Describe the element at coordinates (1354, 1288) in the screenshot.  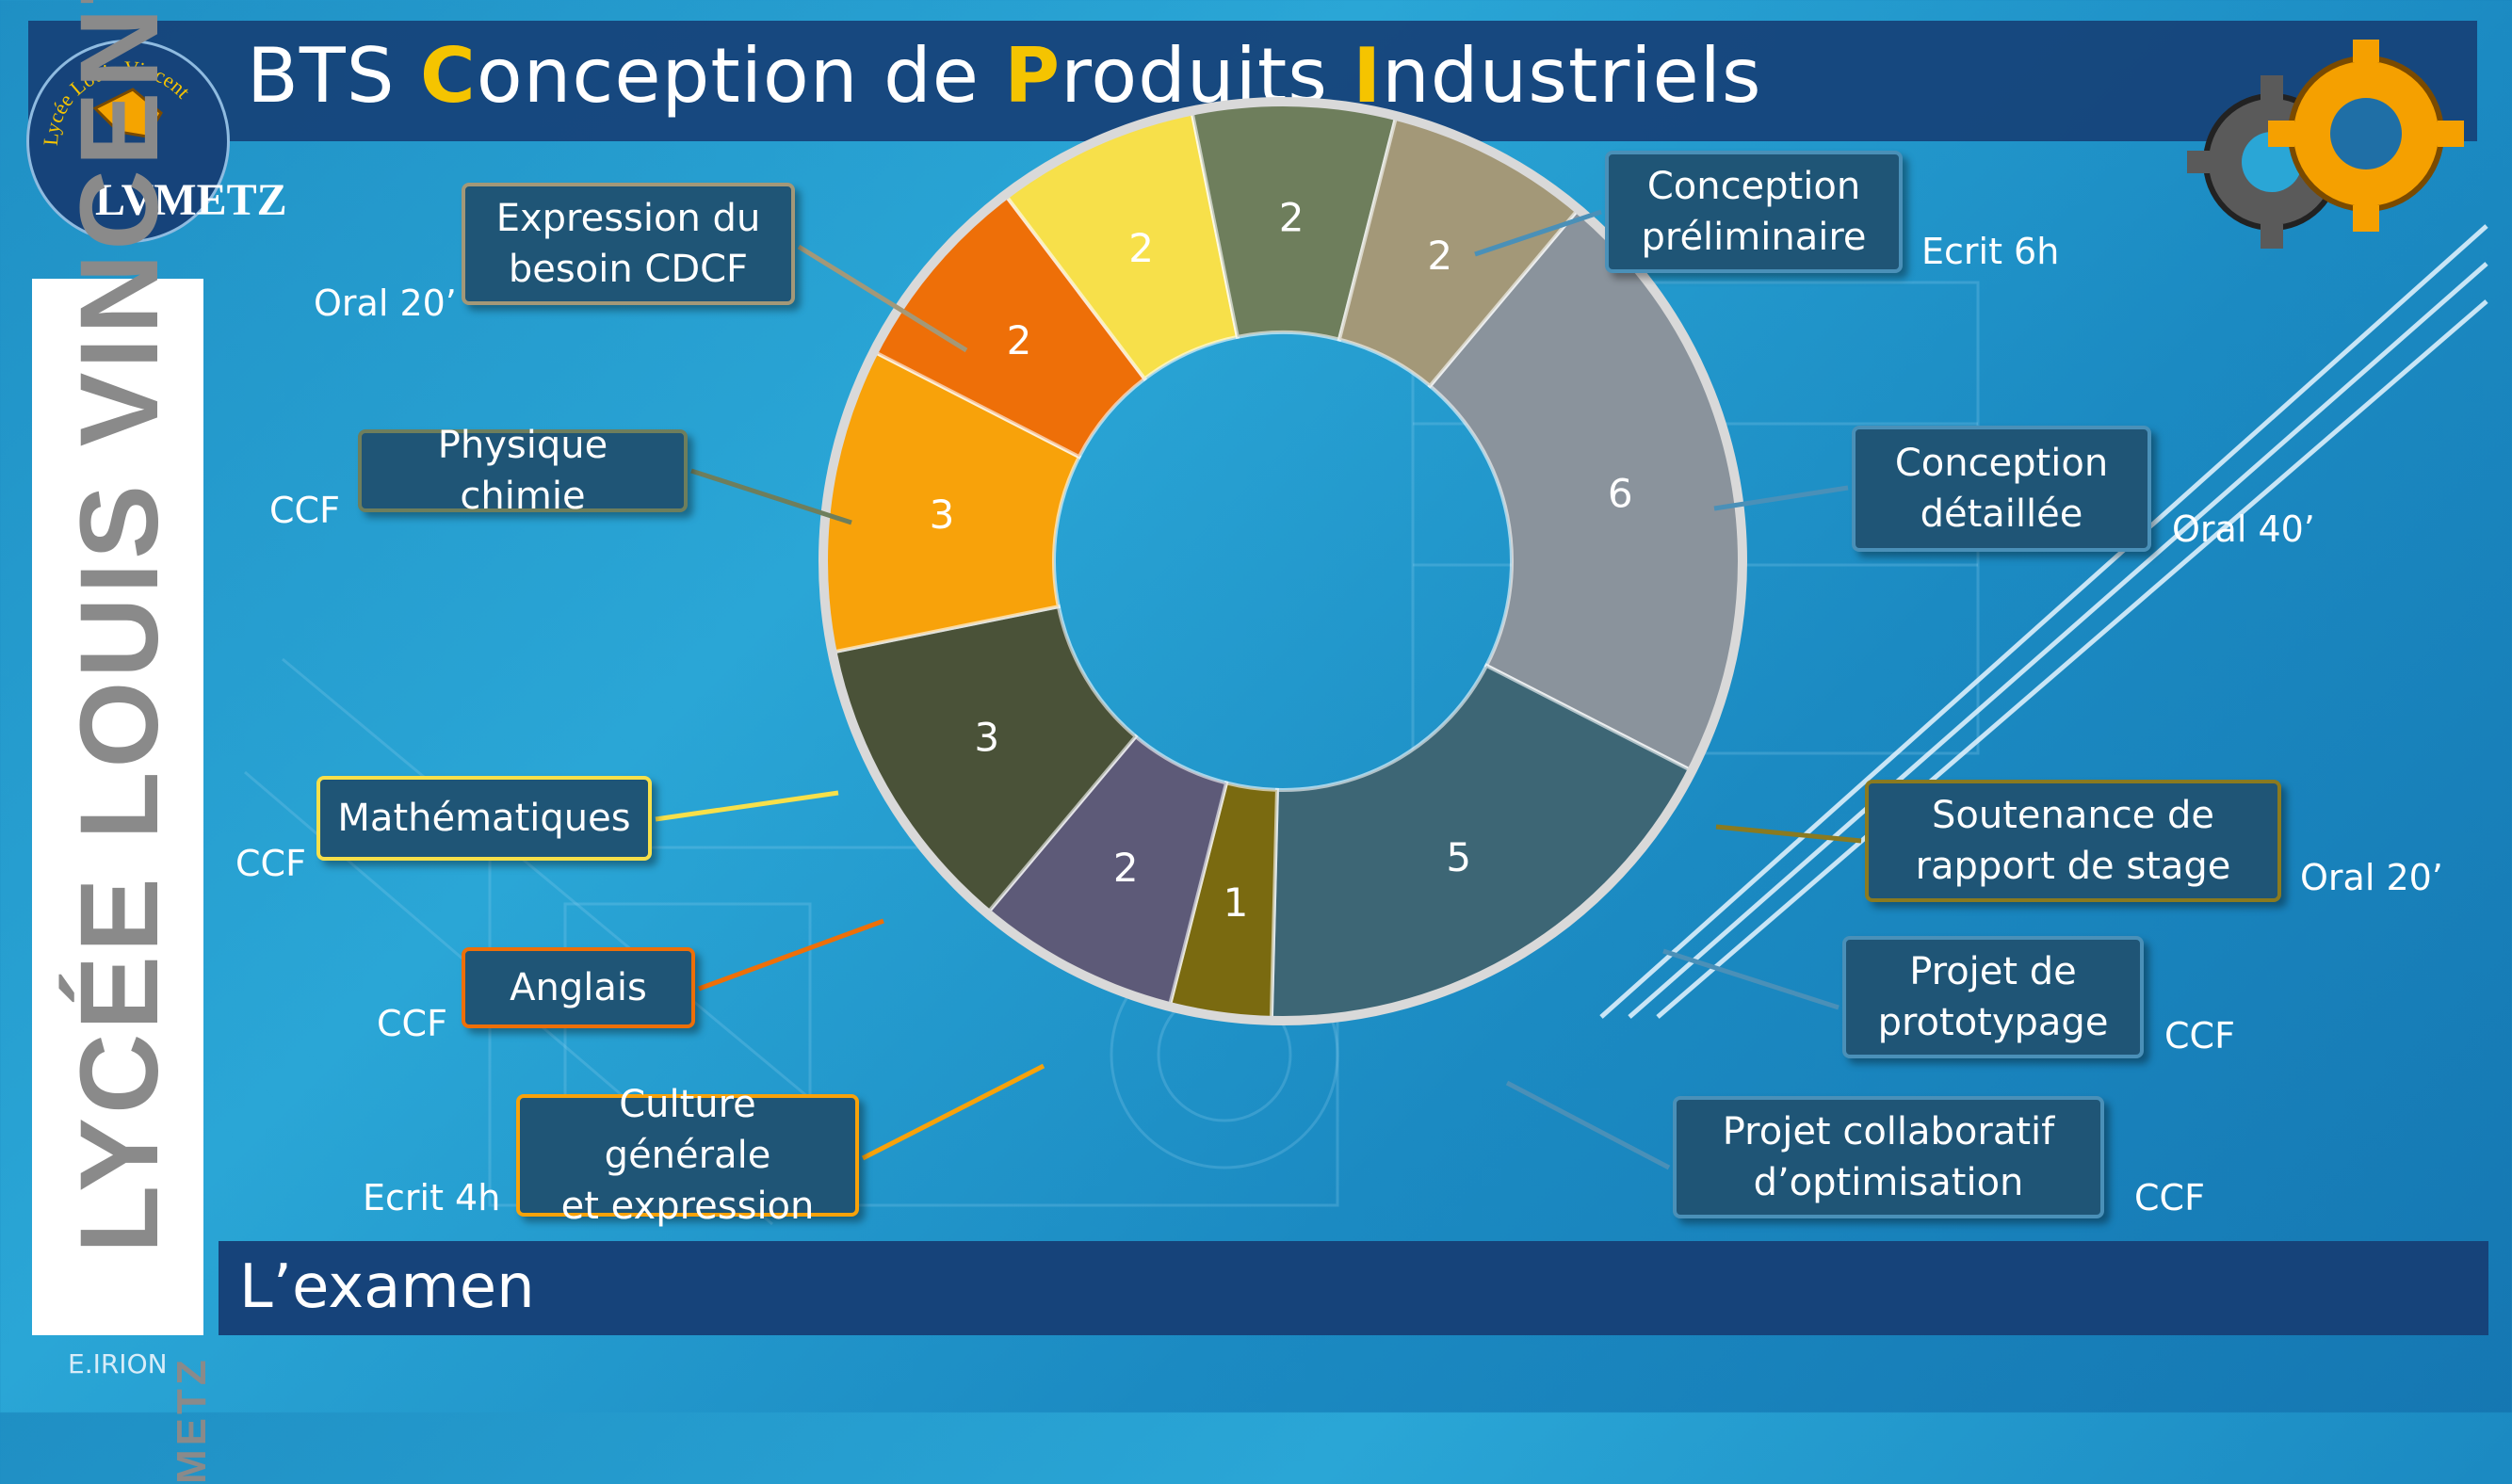
I see `bottom-bar` at that location.